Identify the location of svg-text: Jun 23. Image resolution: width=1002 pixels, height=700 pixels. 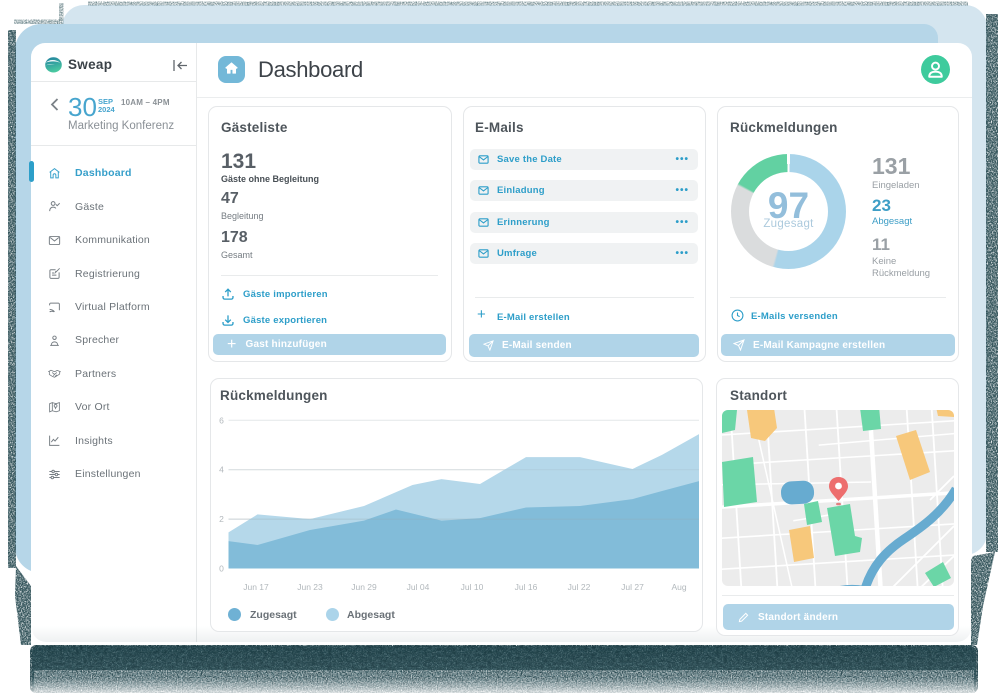
(310, 587).